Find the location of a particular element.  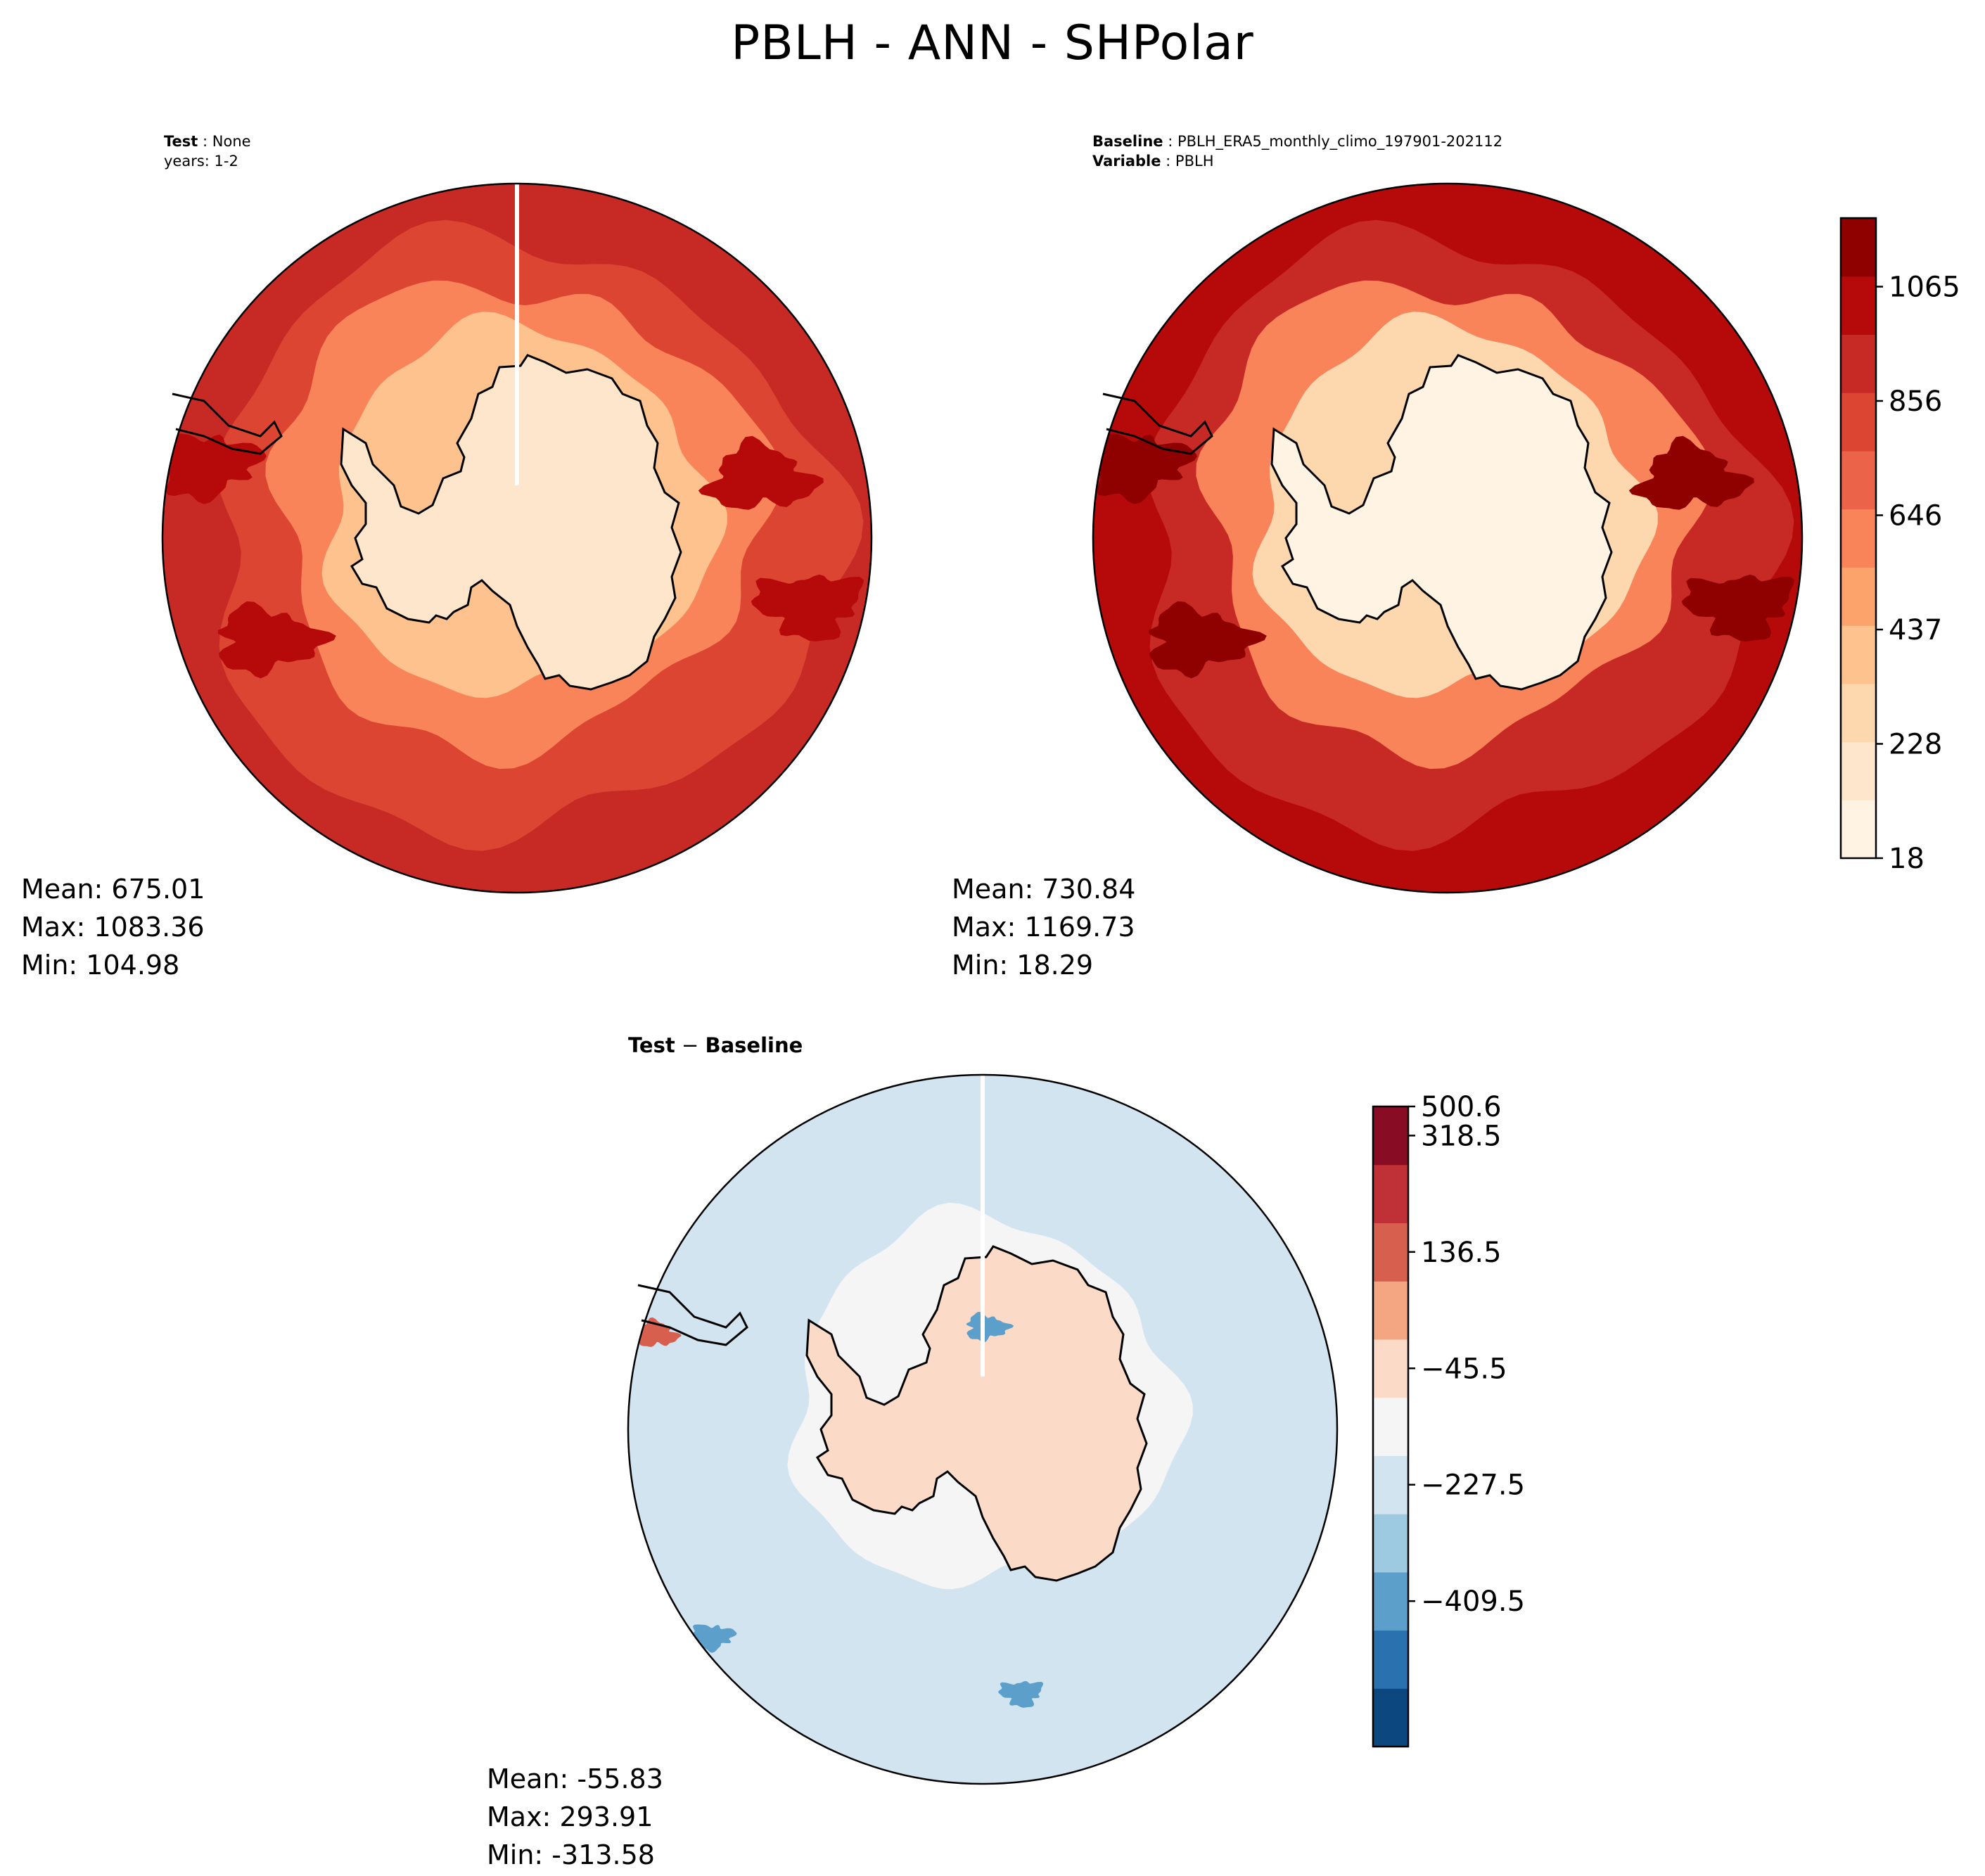

figure-title: PBLH - ANN - SHPolar is located at coordinates (992, 43).